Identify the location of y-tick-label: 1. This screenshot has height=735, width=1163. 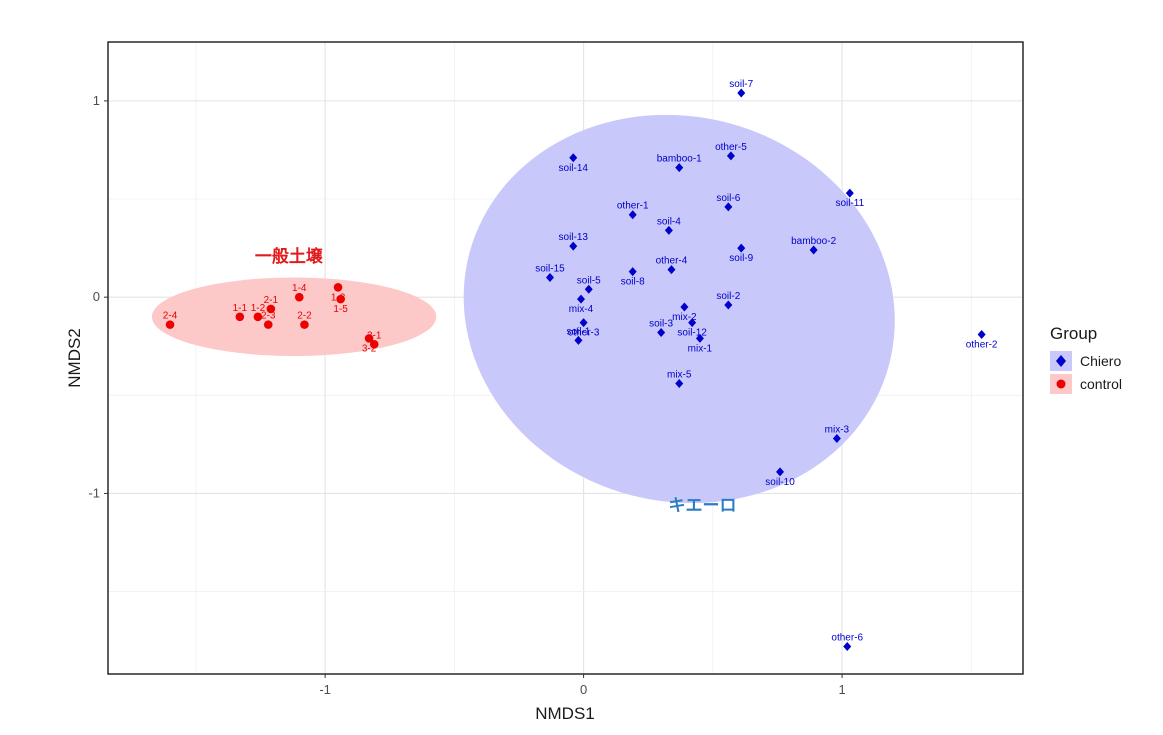
(96, 100).